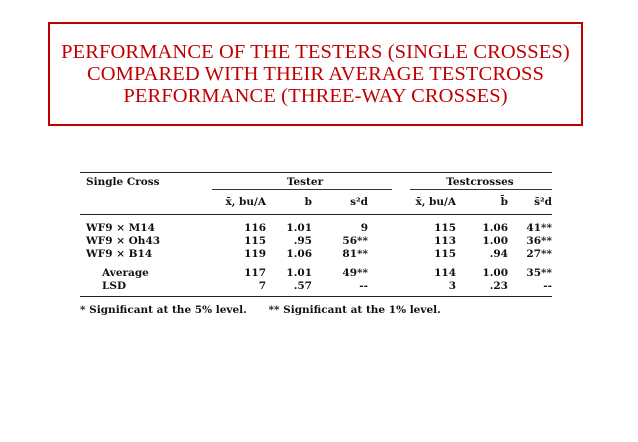 This screenshot has width=638, height=442. I want to click on table-bottom-rule, so click(316, 296).